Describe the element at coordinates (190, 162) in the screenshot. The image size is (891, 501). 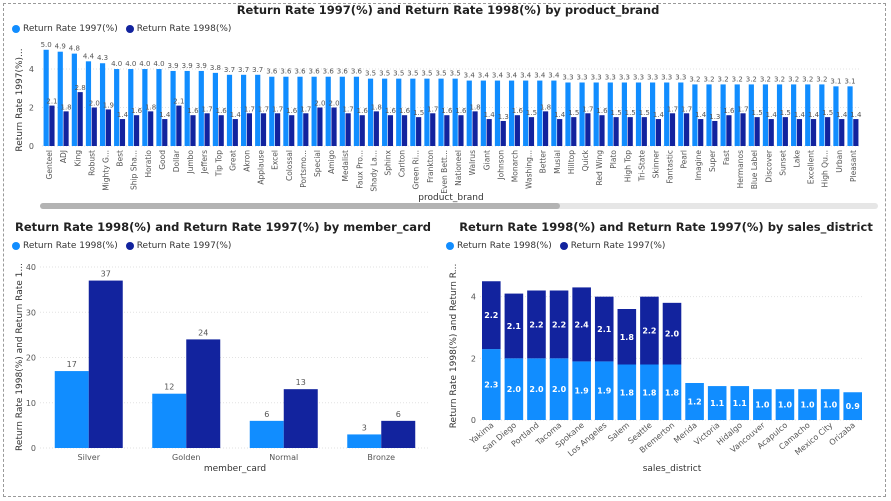
I see `x-tick-label: Jumbo` at that location.